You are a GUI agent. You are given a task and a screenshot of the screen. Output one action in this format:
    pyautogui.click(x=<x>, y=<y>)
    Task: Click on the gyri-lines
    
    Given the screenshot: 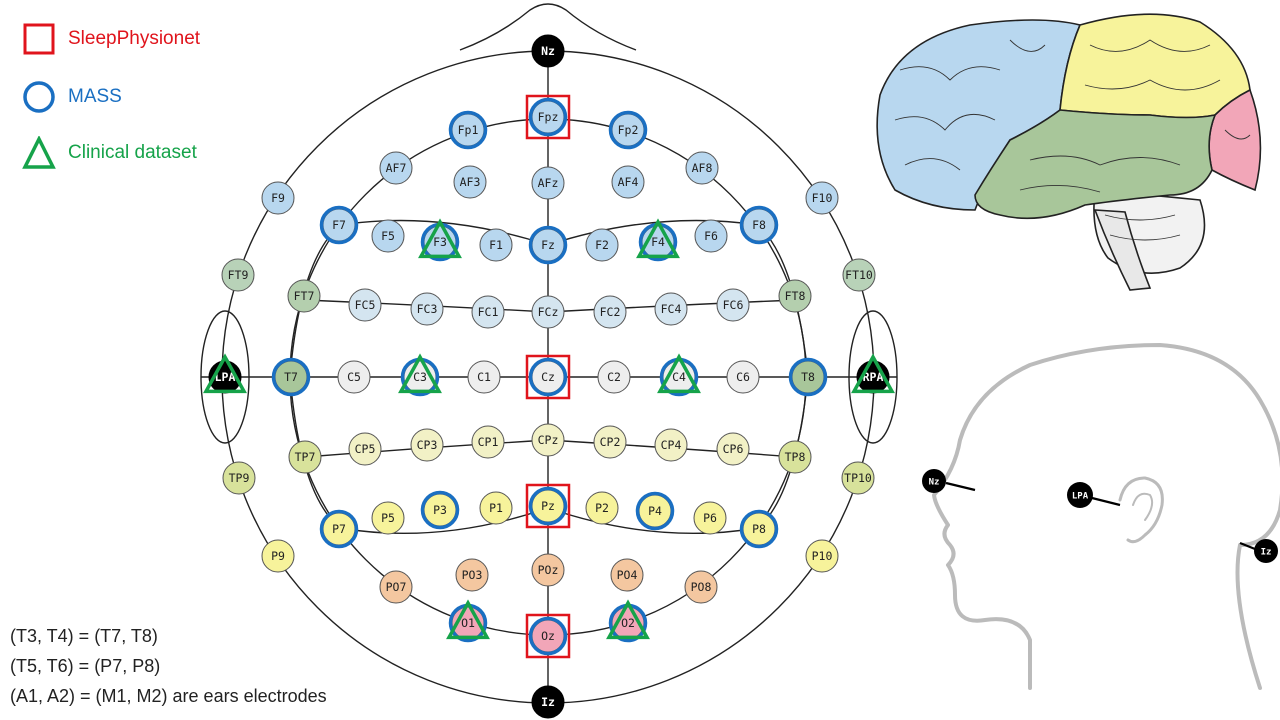 What is the action you would take?
    pyautogui.click(x=1072, y=140)
    